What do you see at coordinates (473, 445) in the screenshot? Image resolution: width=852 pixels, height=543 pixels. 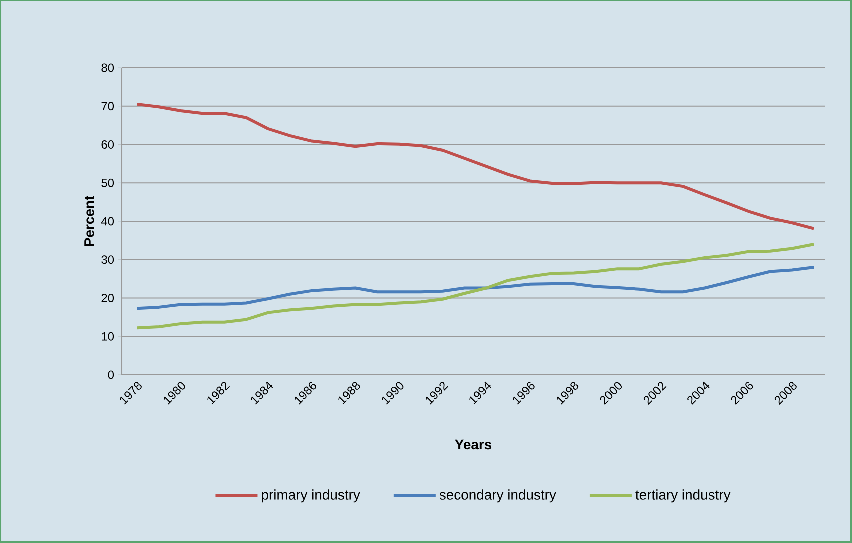 I see `x-axis-title: Years` at bounding box center [473, 445].